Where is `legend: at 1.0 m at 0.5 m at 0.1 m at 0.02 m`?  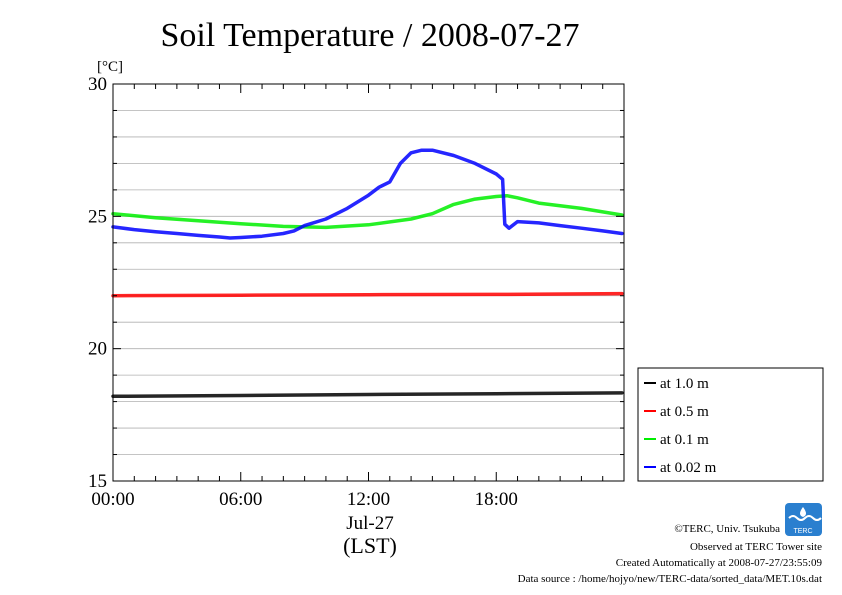
legend: at 1.0 m at 0.5 m at 0.1 m at 0.02 m is located at coordinates (730, 424).